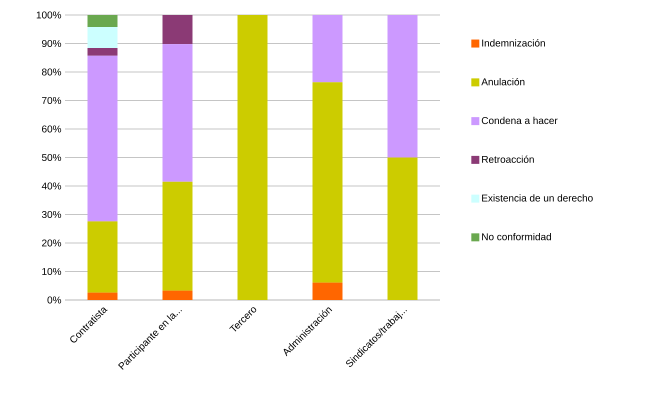 Image resolution: width=668 pixels, height=408 pixels. What do you see at coordinates (52, 158) in the screenshot?
I see `y-tick-label: 50%` at bounding box center [52, 158].